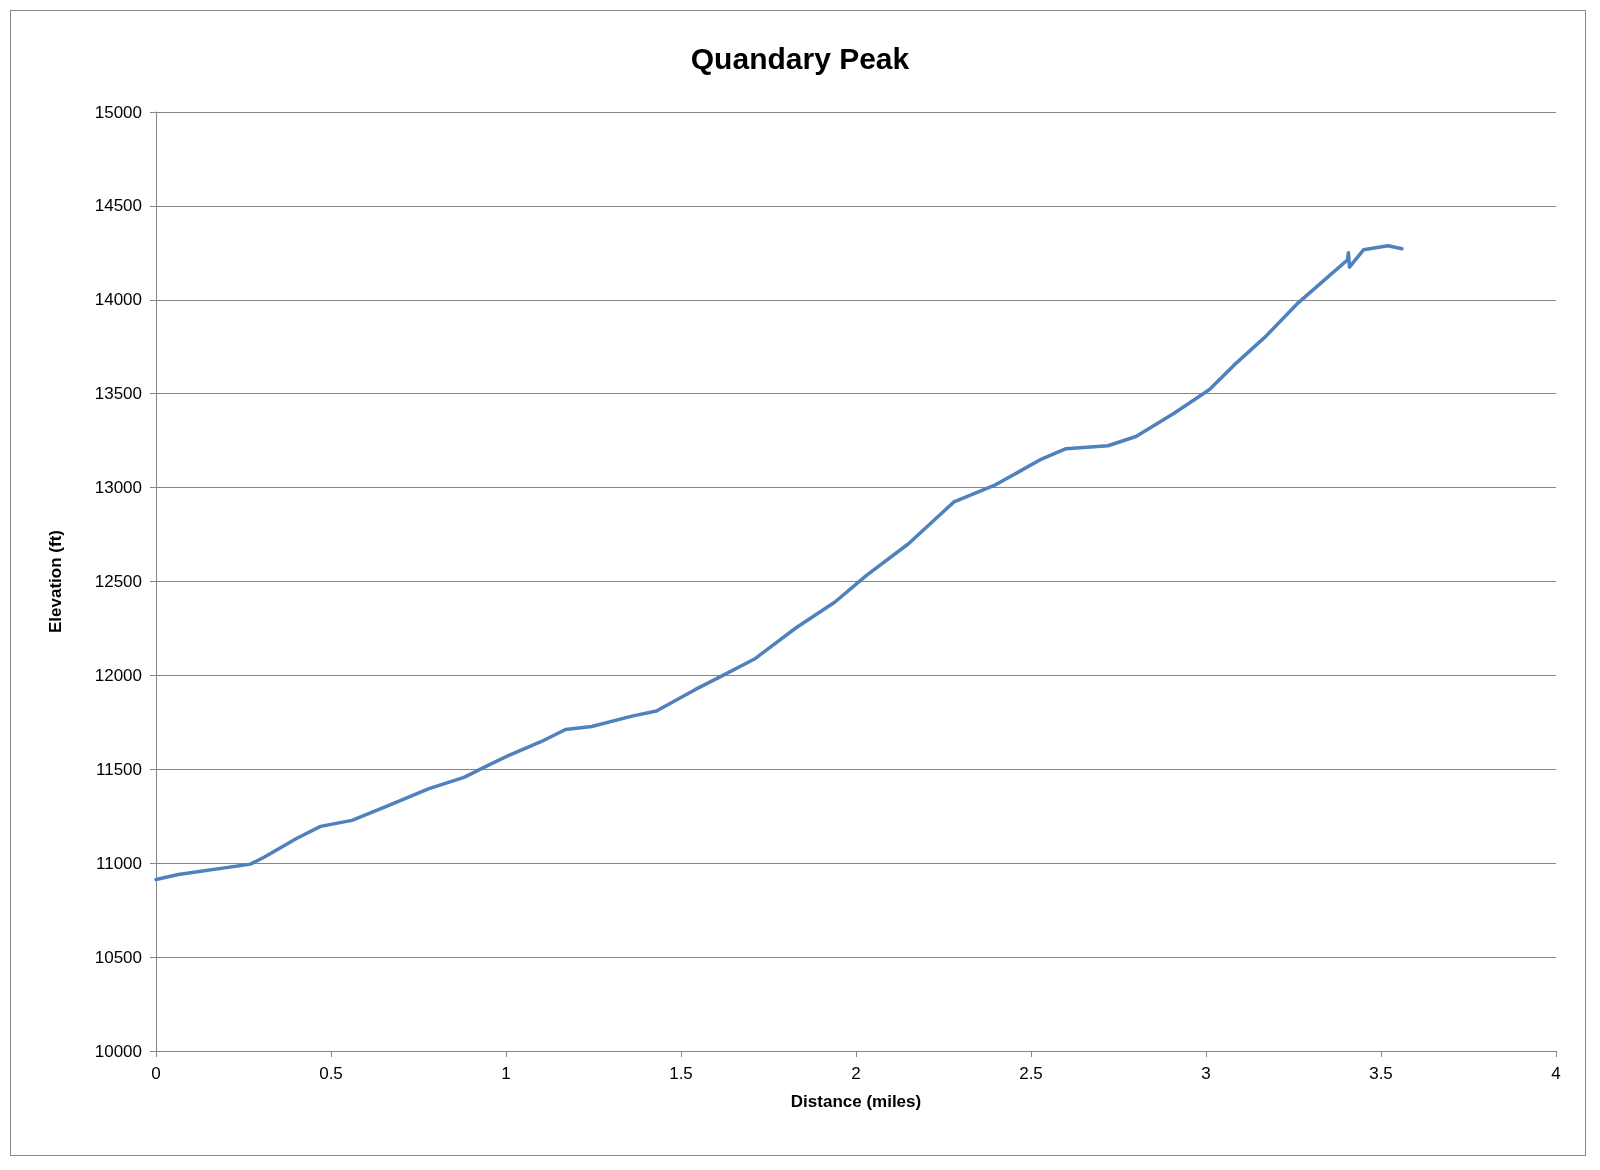 The width and height of the screenshot is (1600, 1170). Describe the element at coordinates (800, 58) in the screenshot. I see `chart-title: Quandary Peak` at that location.